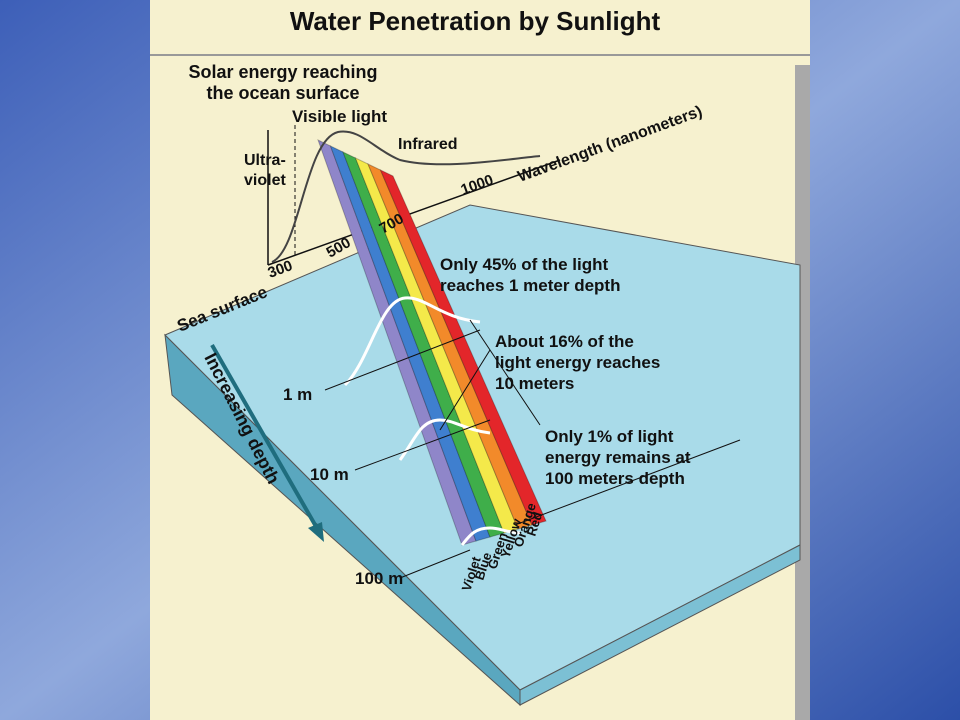  I want to click on spectrum-heading: the ocean surface, so click(282, 93).